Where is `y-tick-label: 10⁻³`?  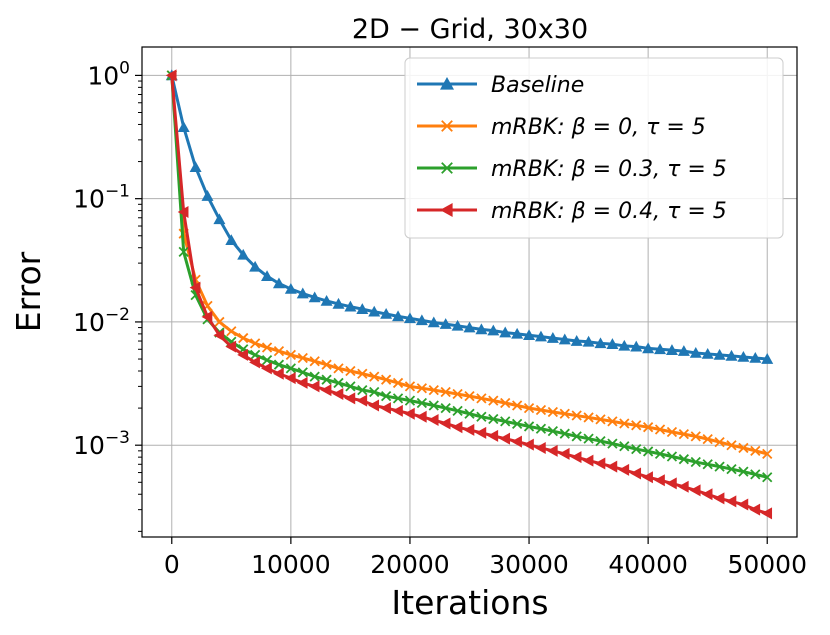 y-tick-label: 10⁻³ is located at coordinates (101, 444).